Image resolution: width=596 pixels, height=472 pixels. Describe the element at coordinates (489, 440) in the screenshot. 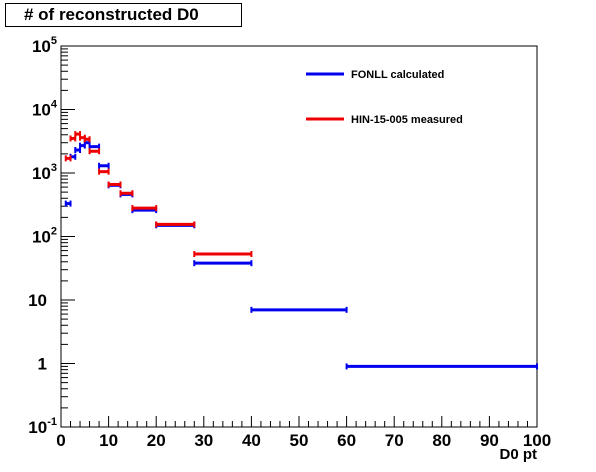

I see `x-tick-label: 90` at that location.